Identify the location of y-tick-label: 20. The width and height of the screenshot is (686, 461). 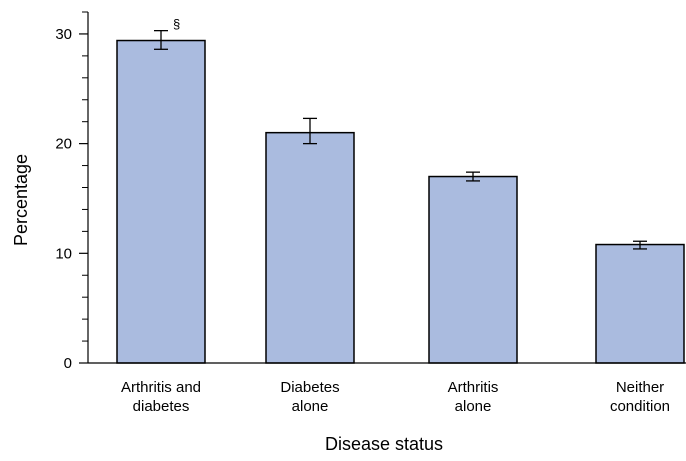
(63, 144).